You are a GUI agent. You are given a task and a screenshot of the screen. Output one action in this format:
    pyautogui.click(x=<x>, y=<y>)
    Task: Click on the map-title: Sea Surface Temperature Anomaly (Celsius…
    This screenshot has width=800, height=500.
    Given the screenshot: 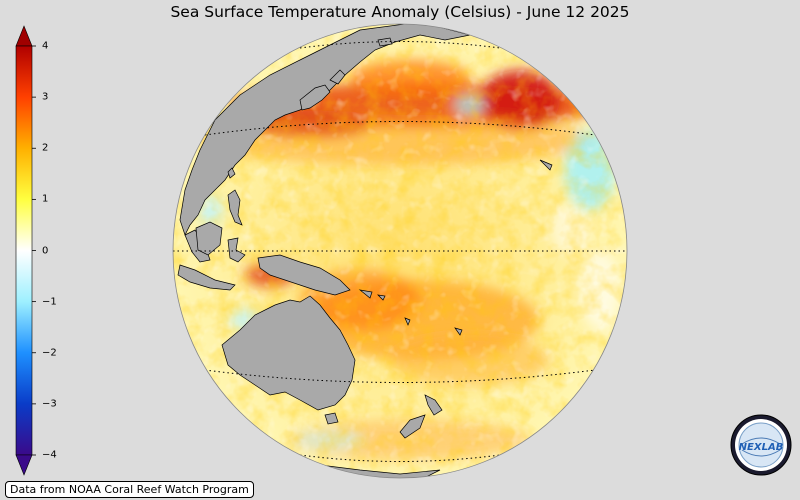 What is the action you would take?
    pyautogui.click(x=400, y=12)
    